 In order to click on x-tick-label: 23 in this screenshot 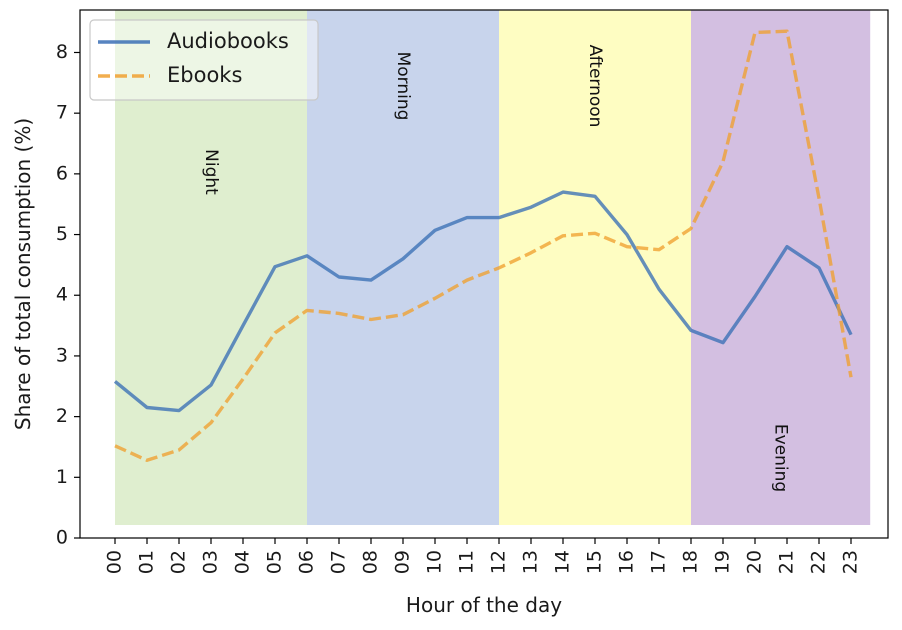, I will do `click(851, 562)`.